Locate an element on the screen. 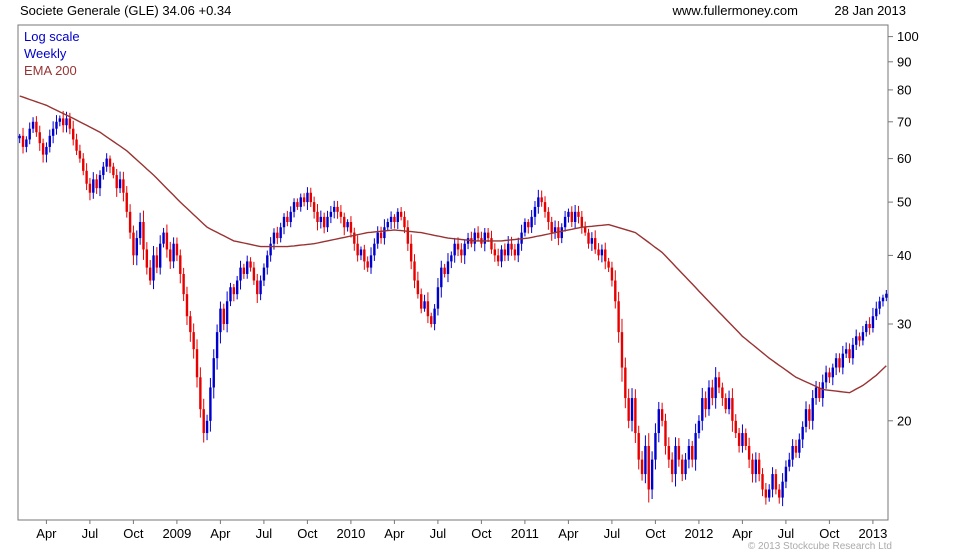 Image resolution: width=980 pixels, height=560 pixels. svg-text: 50 is located at coordinates (904, 202).